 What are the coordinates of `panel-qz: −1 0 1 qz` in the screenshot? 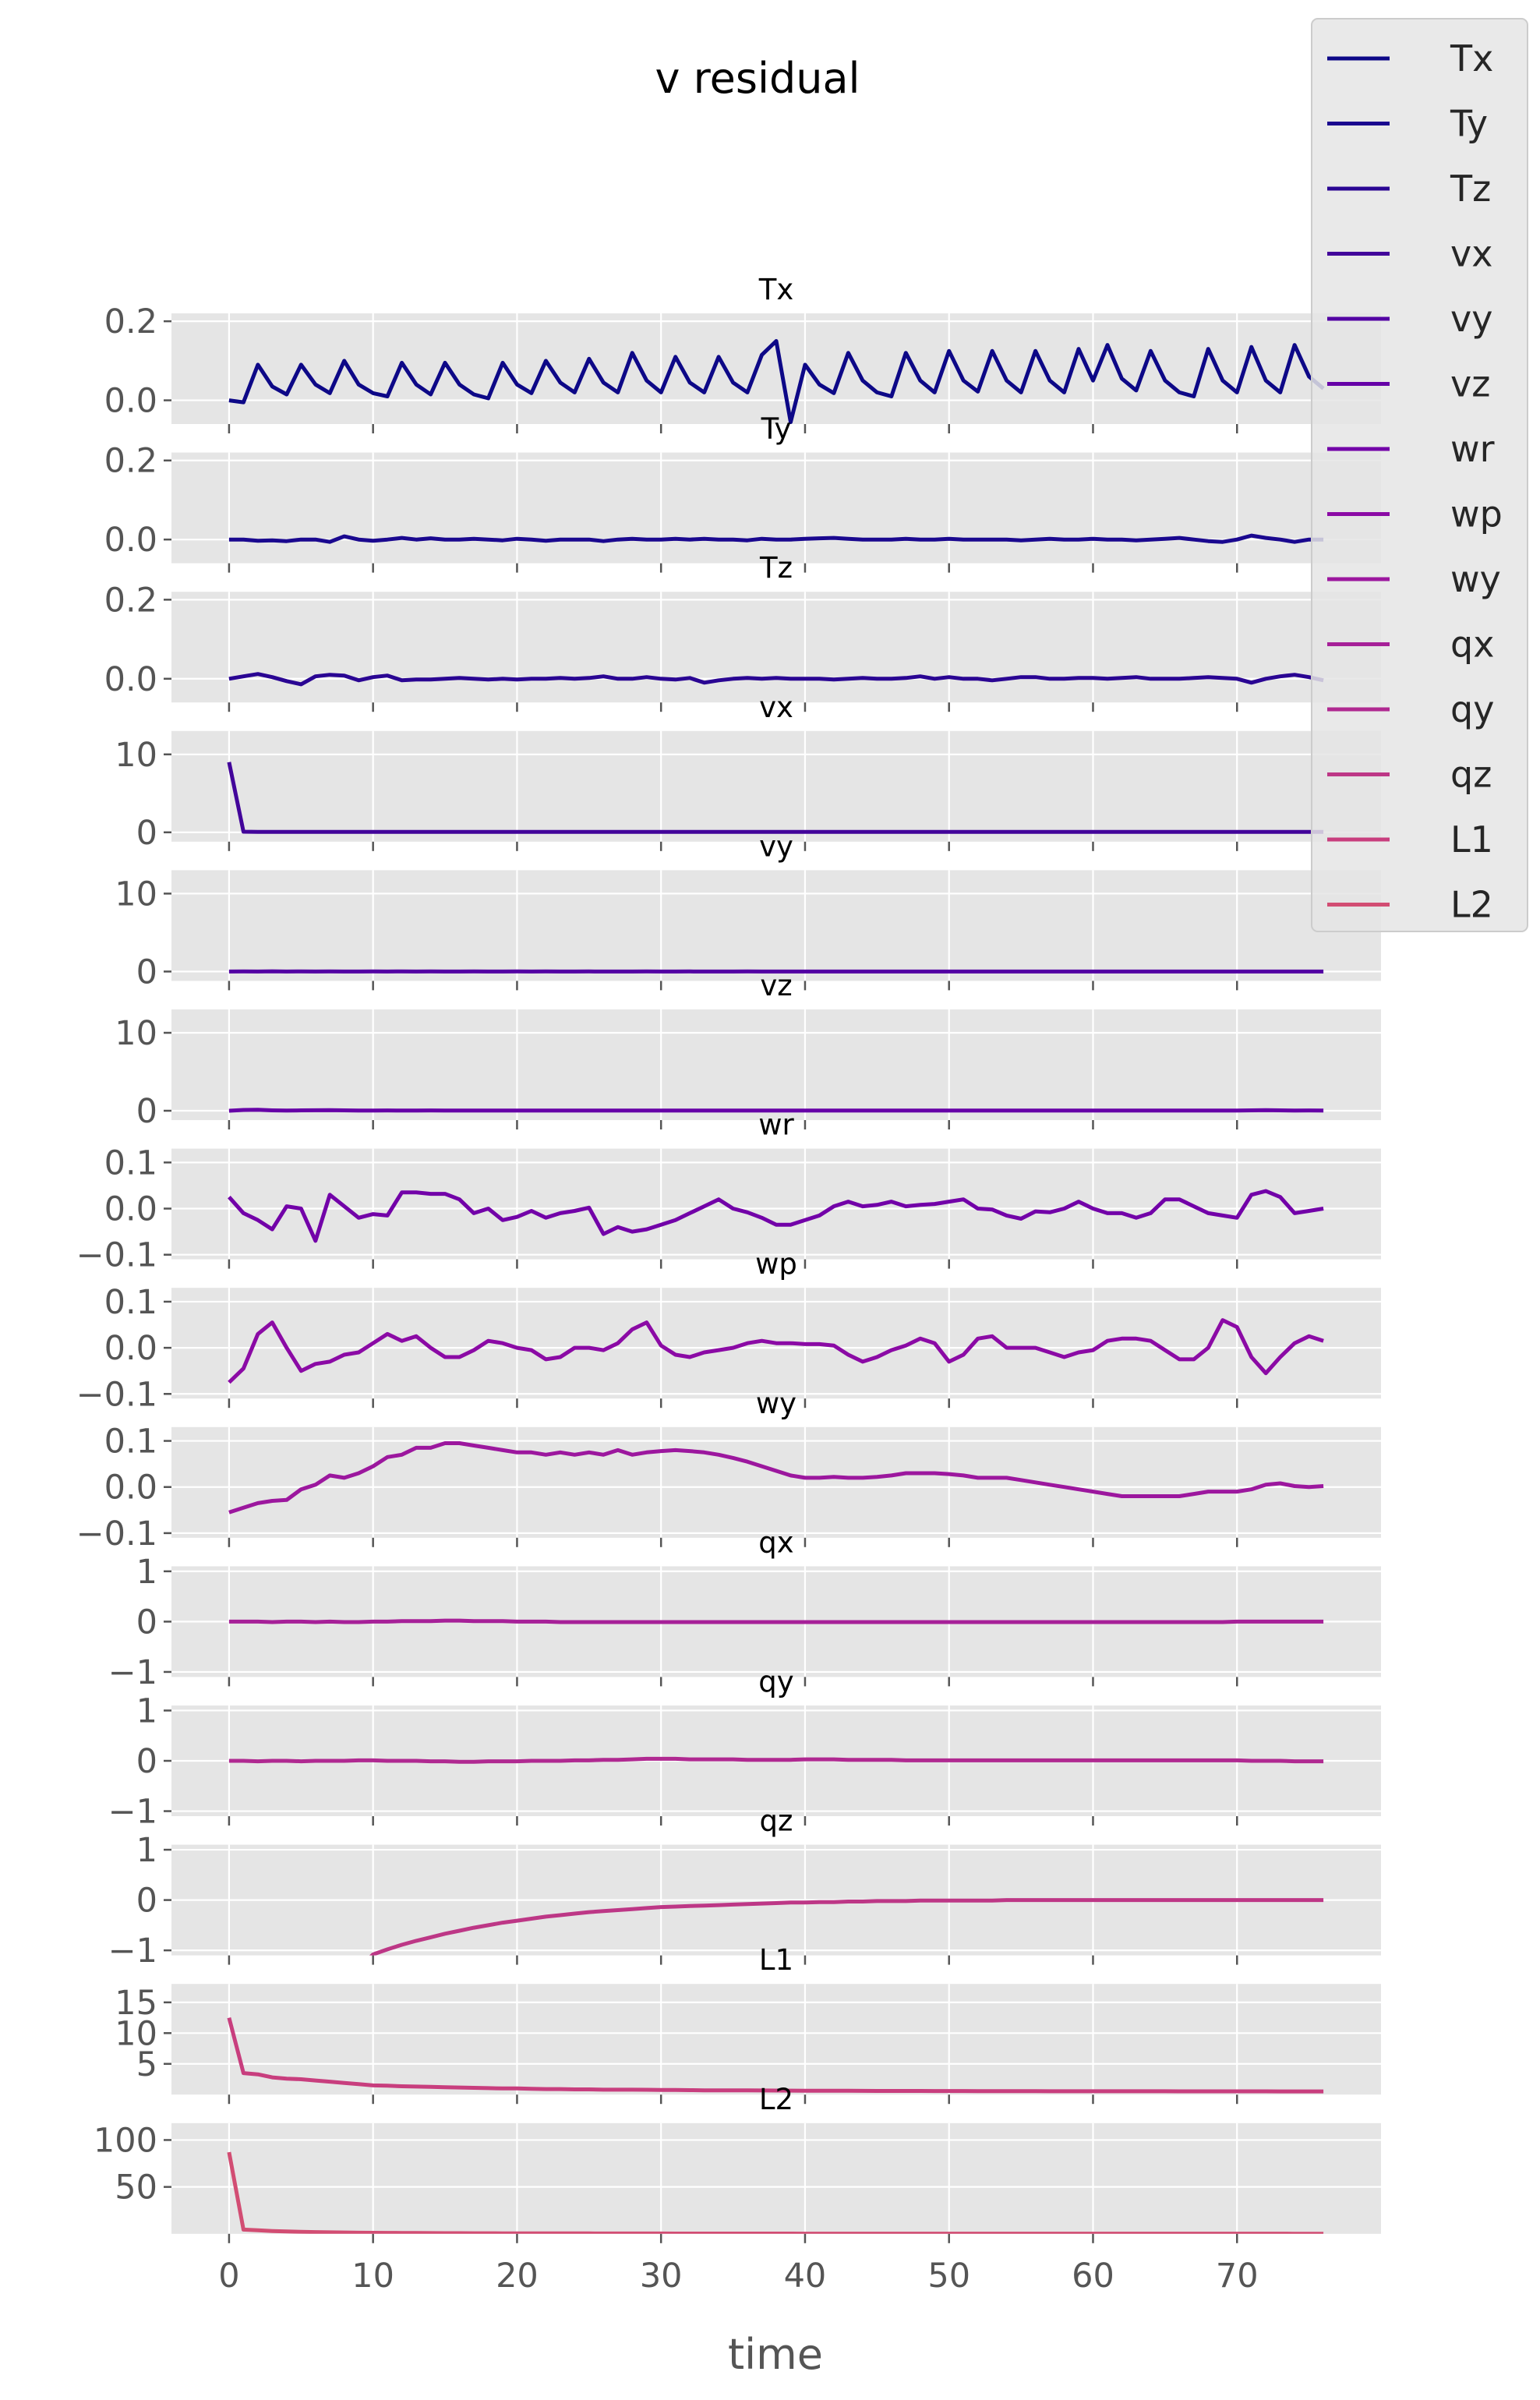 It's located at (744, 1887).